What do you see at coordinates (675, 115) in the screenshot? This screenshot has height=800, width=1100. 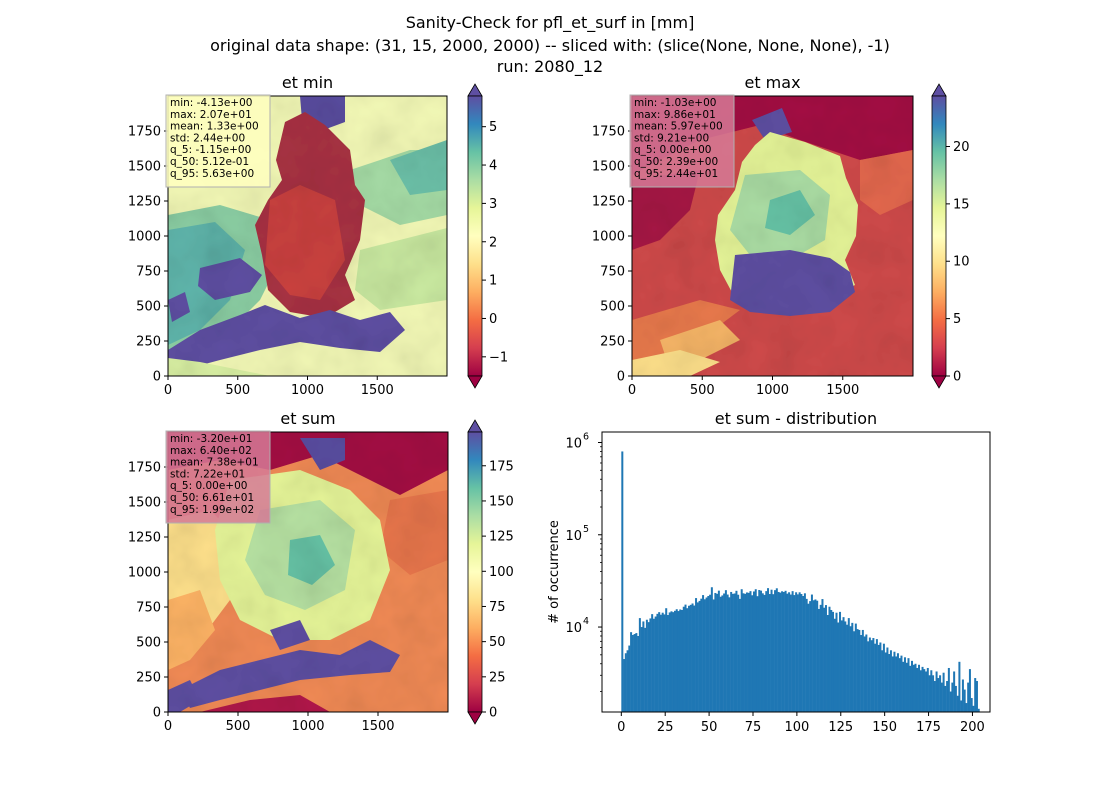 I see `stats-line: max: 9.86e+01` at bounding box center [675, 115].